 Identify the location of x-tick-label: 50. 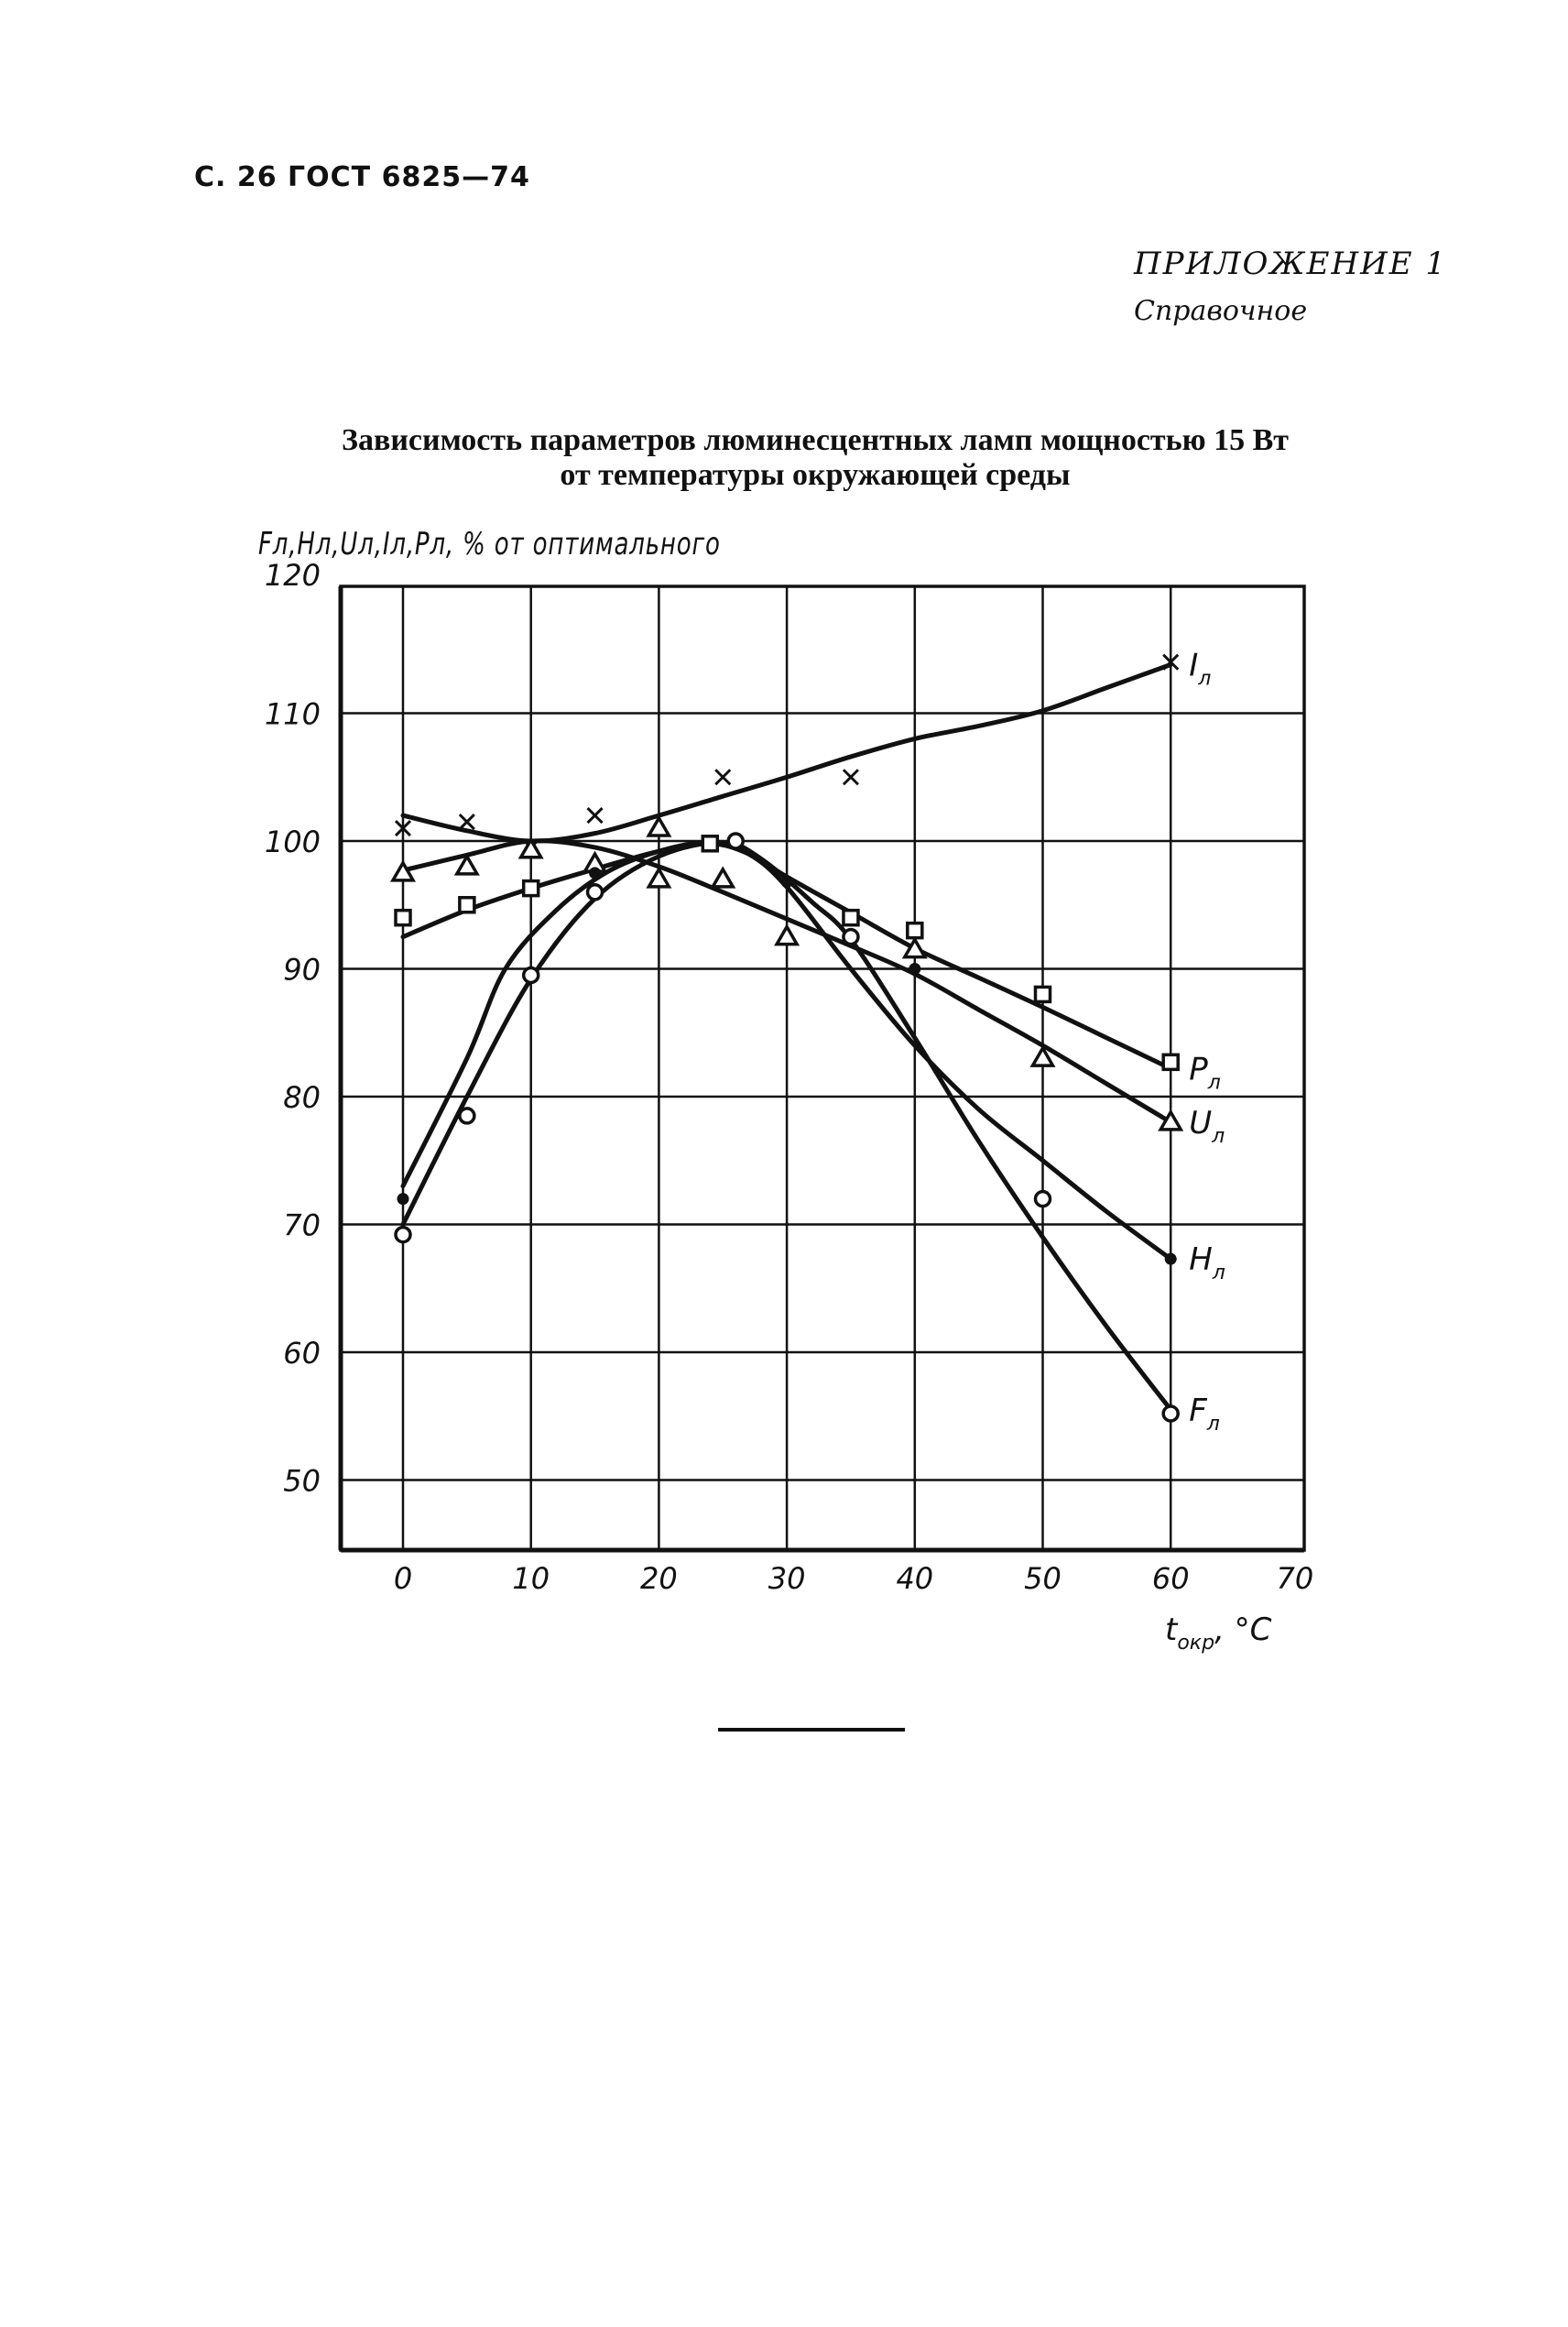
(1043, 1578).